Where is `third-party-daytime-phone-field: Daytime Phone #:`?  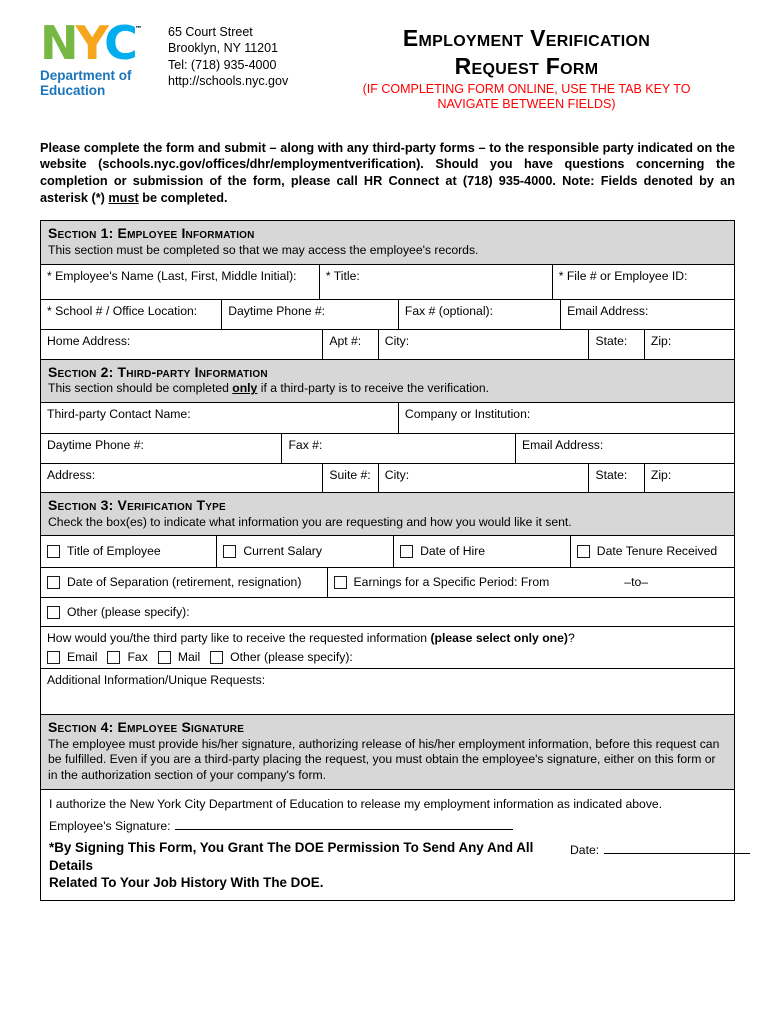 third-party-daytime-phone-field: Daytime Phone #: is located at coordinates (161, 448).